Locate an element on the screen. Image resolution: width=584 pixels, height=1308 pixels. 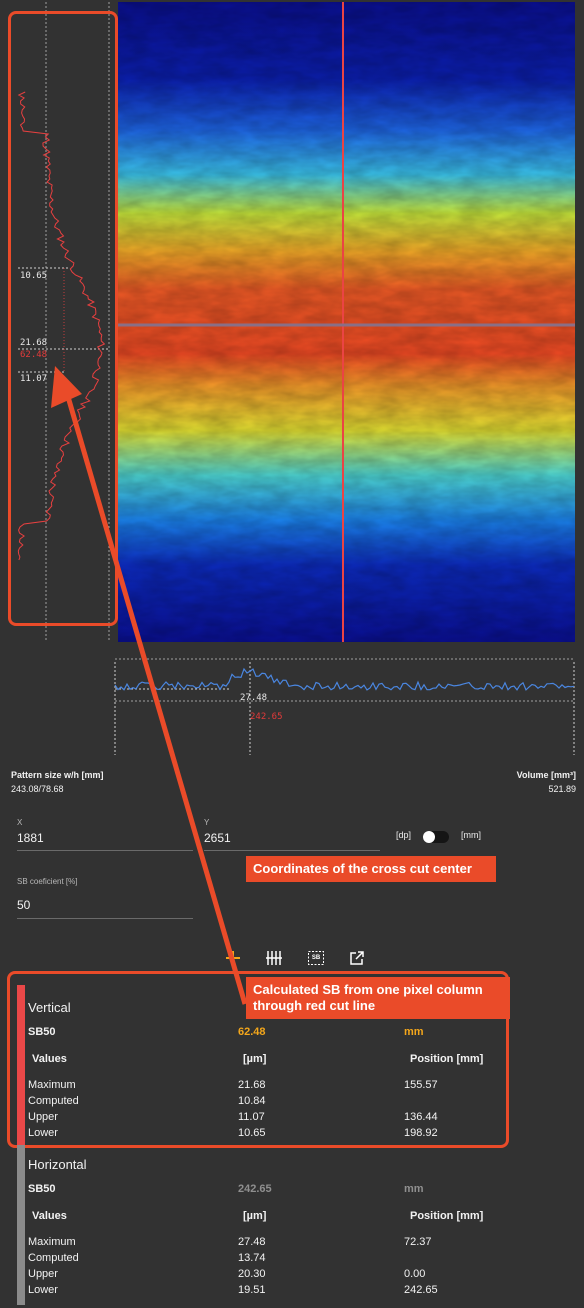
x-field-label: X is located at coordinates (20, 822).